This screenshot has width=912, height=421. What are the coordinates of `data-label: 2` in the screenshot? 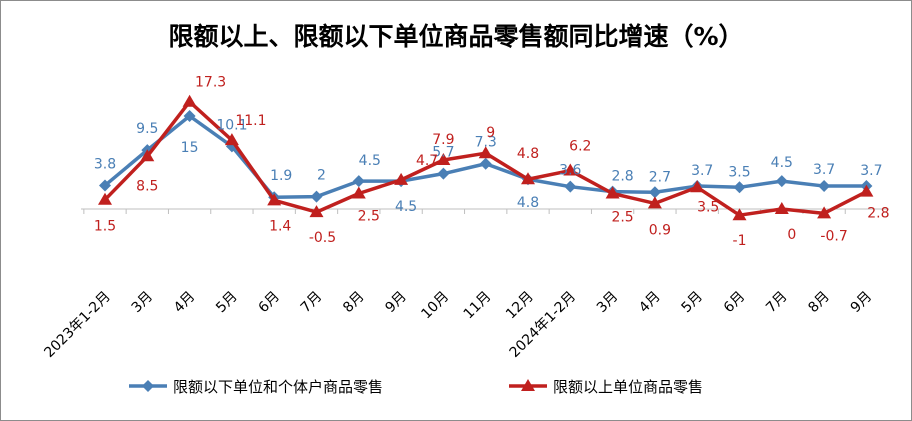 It's located at (321, 176).